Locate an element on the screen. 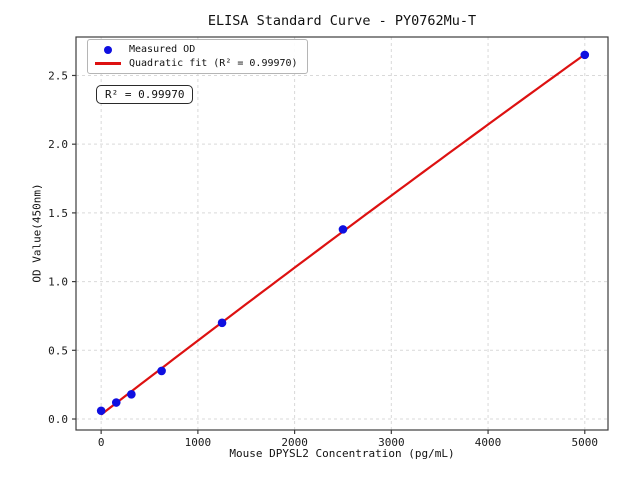 The image size is (640, 480). legend-label-quadratic-fit: Quadratic fit (R² = 0.99970) is located at coordinates (213, 63).